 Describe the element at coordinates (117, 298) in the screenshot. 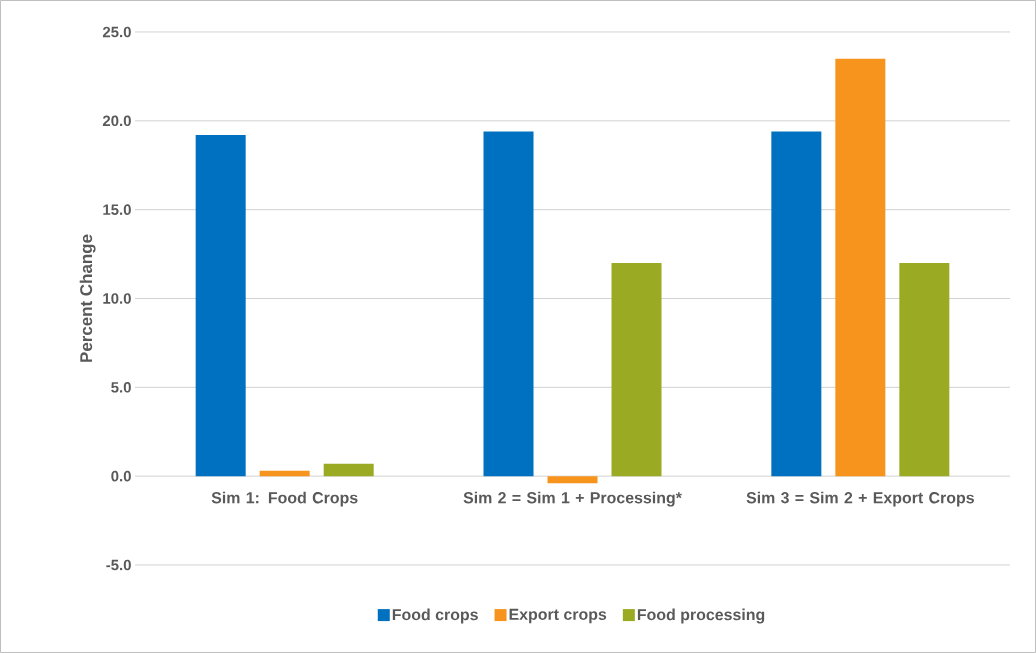

I see `y-tick-label: 10.0` at that location.